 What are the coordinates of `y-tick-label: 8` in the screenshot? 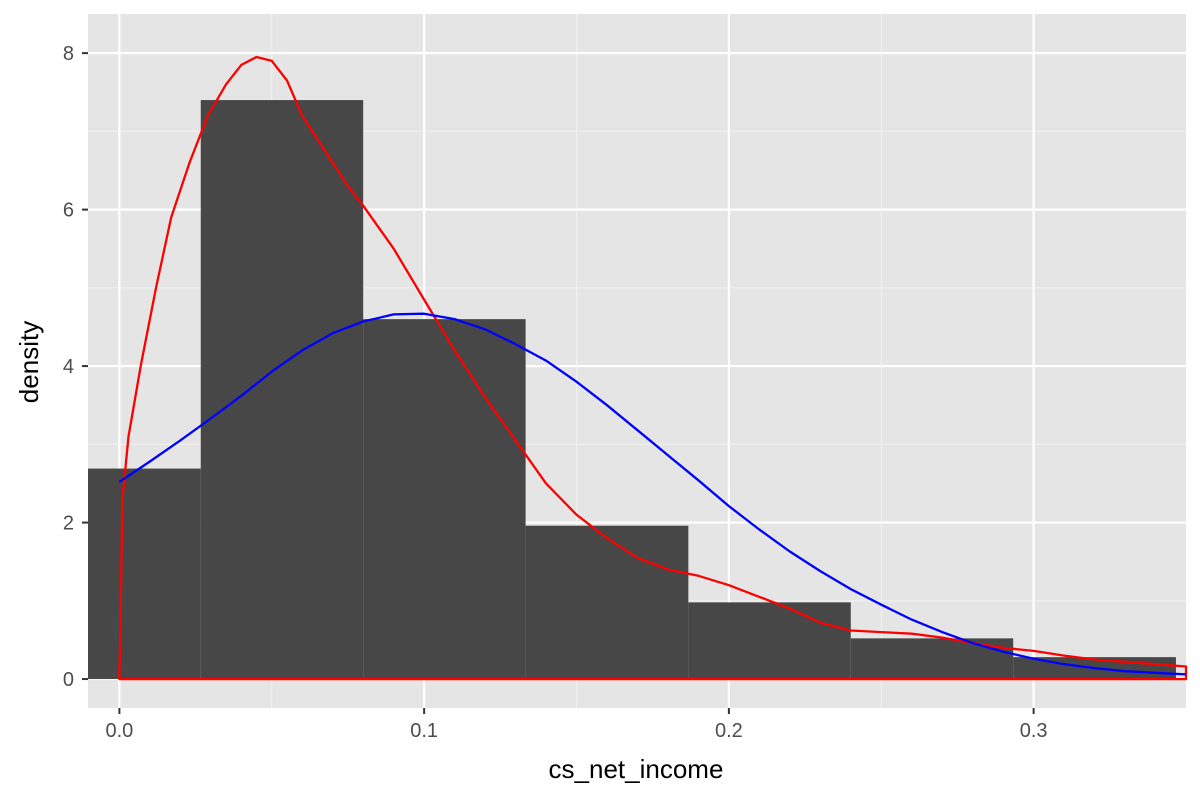 It's located at (68, 54).